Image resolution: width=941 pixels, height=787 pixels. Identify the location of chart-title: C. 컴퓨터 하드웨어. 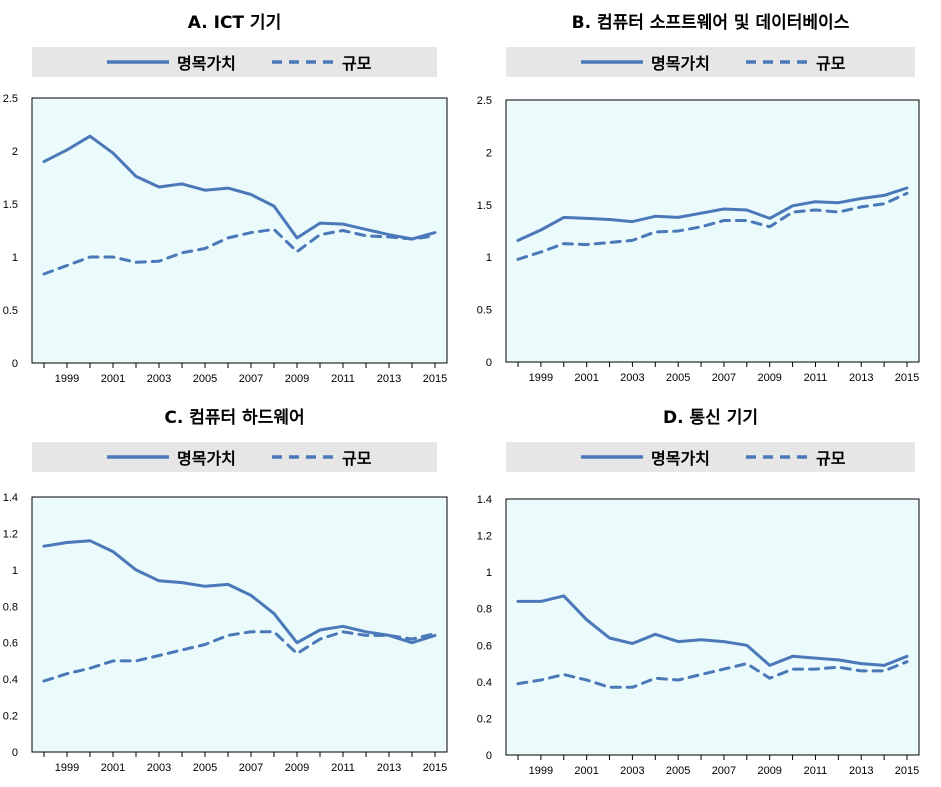
(234, 418).